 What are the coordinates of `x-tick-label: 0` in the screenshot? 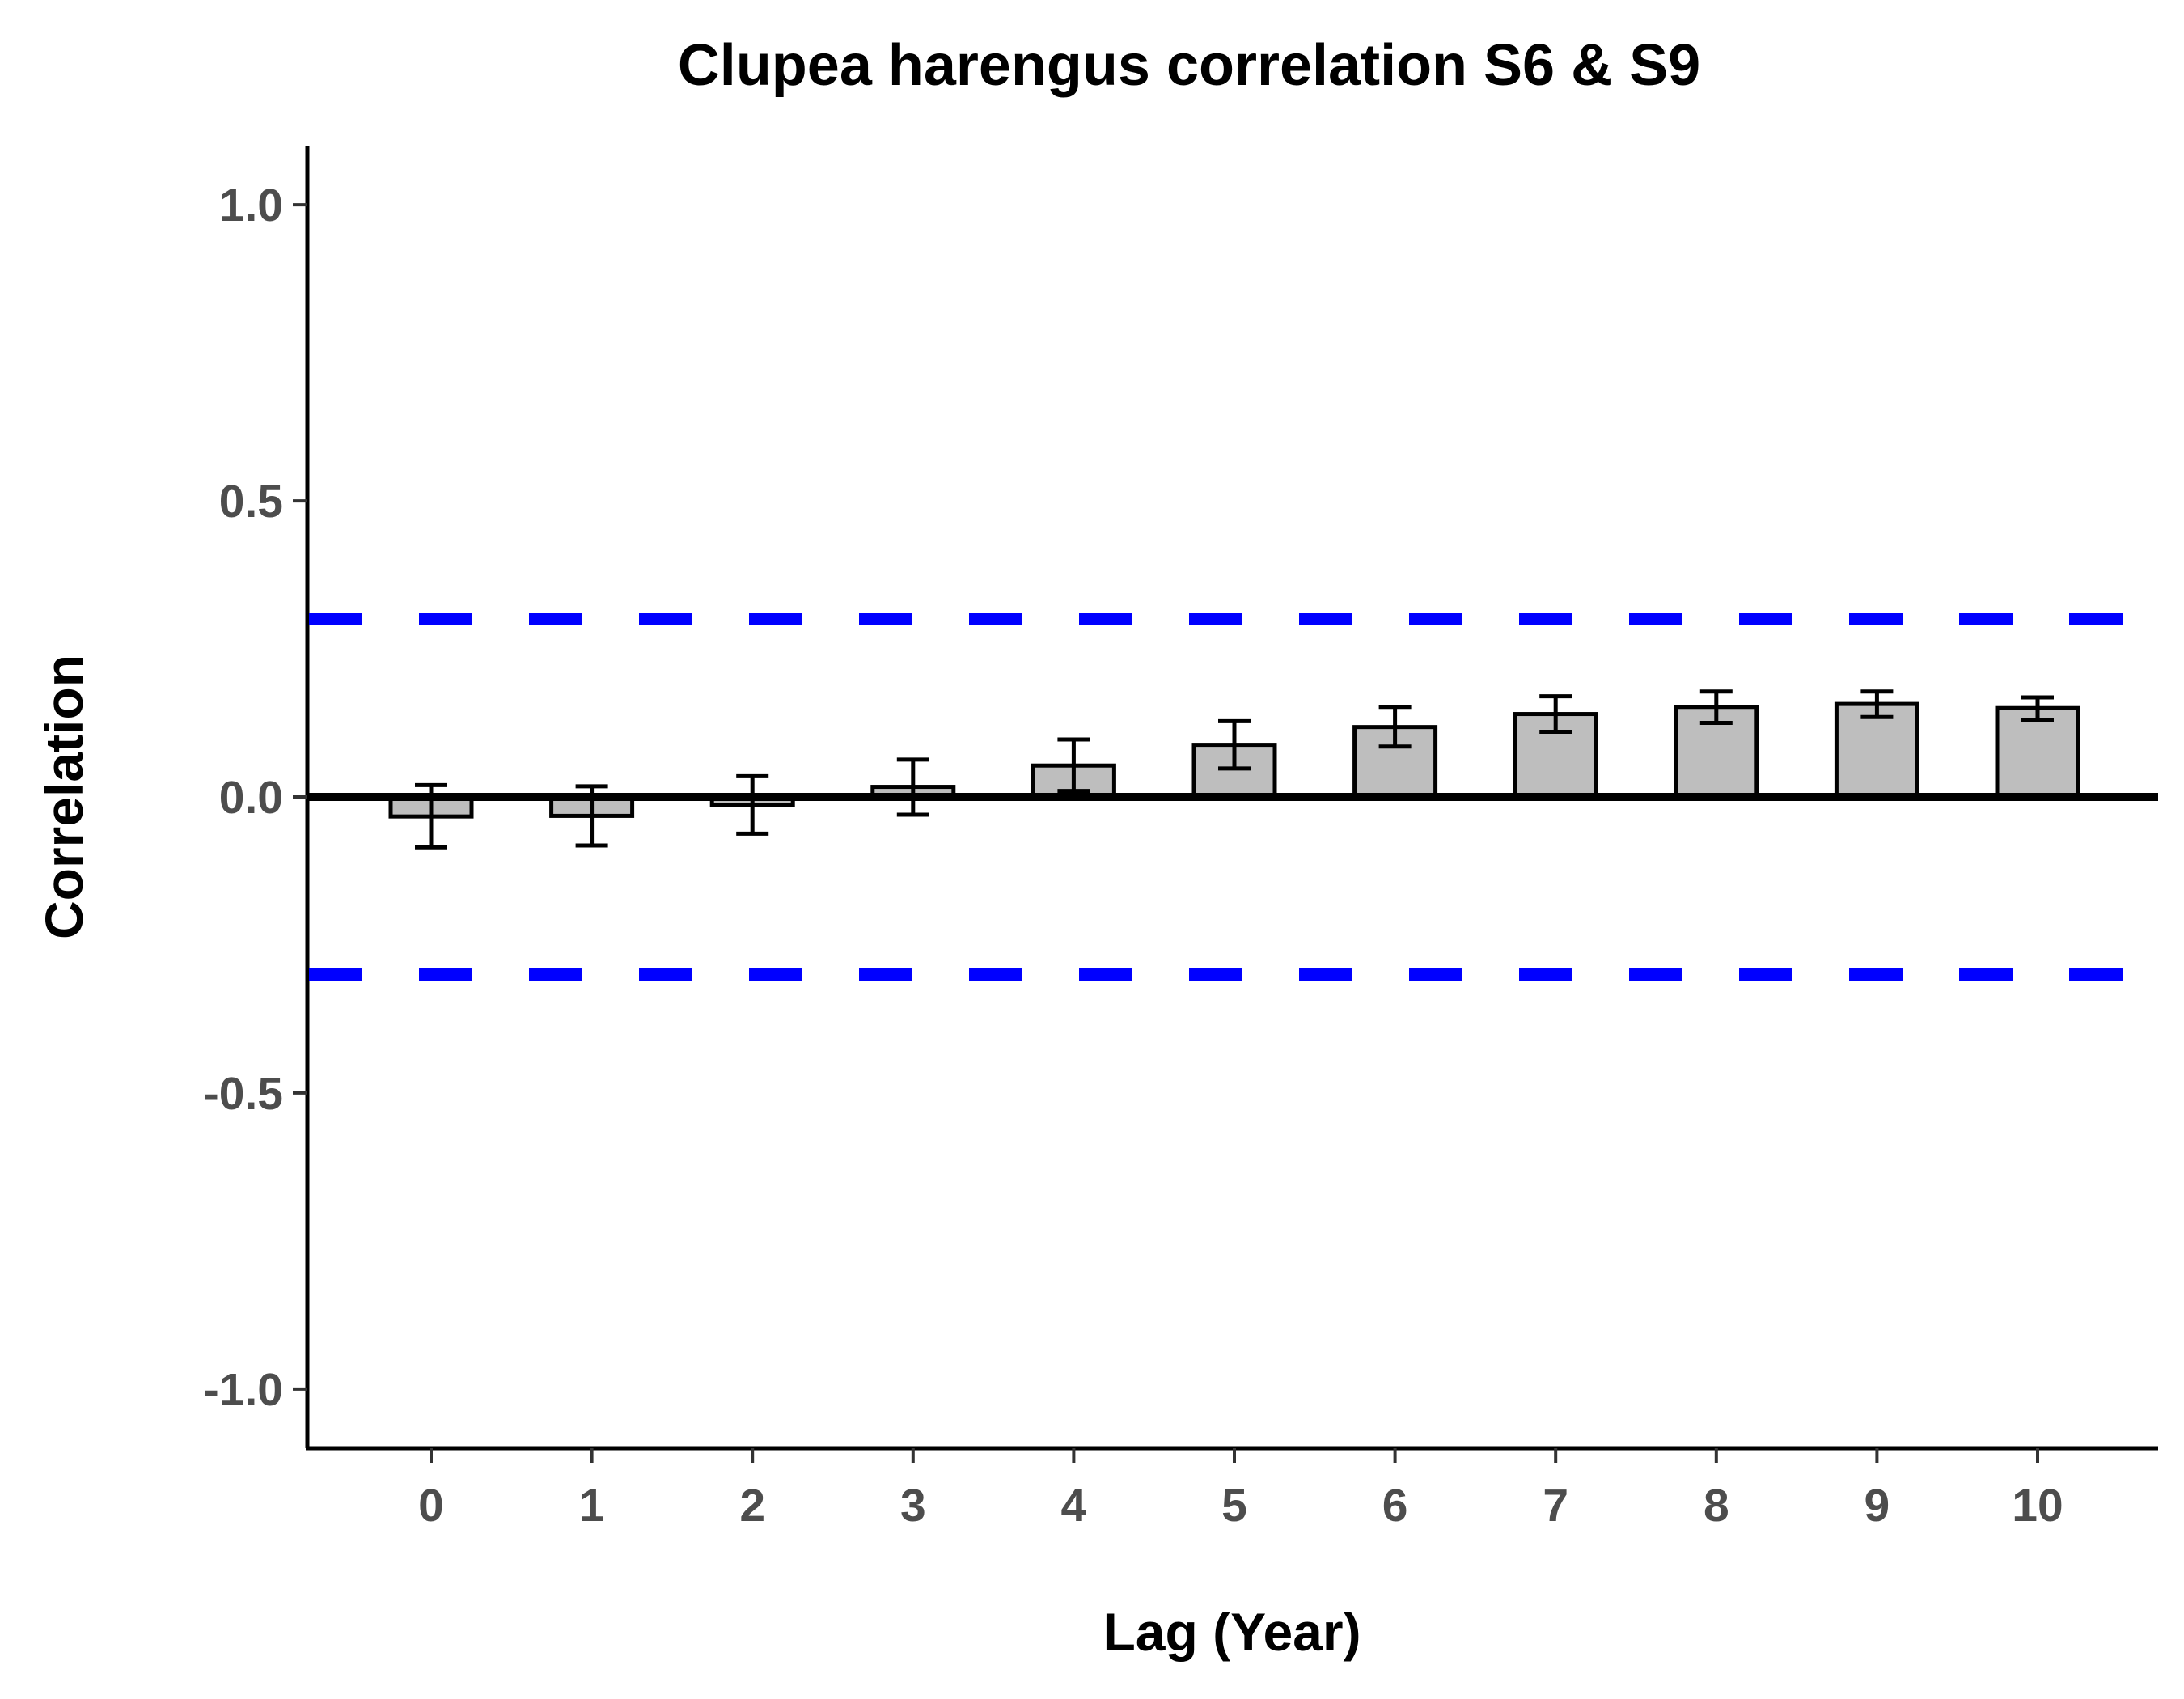 It's located at (431, 1506).